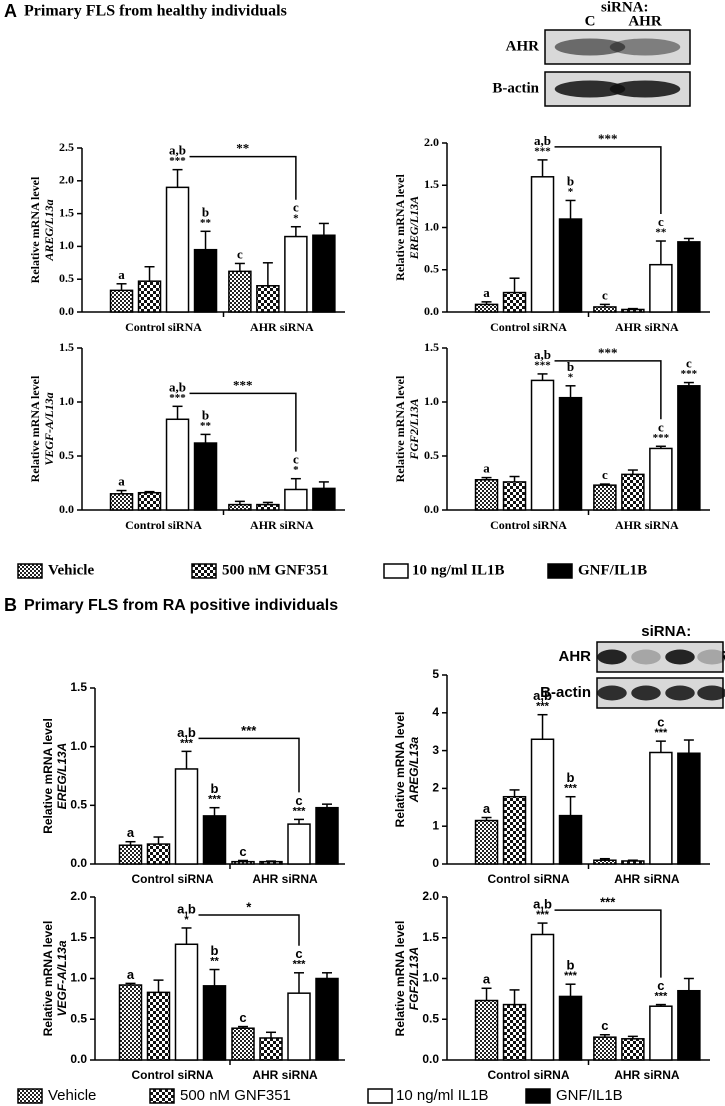 Image resolution: width=725 pixels, height=1106 pixels. What do you see at coordinates (181, 605) in the screenshot?
I see `panel-title: Primary FLS from RA positive individuals` at bounding box center [181, 605].